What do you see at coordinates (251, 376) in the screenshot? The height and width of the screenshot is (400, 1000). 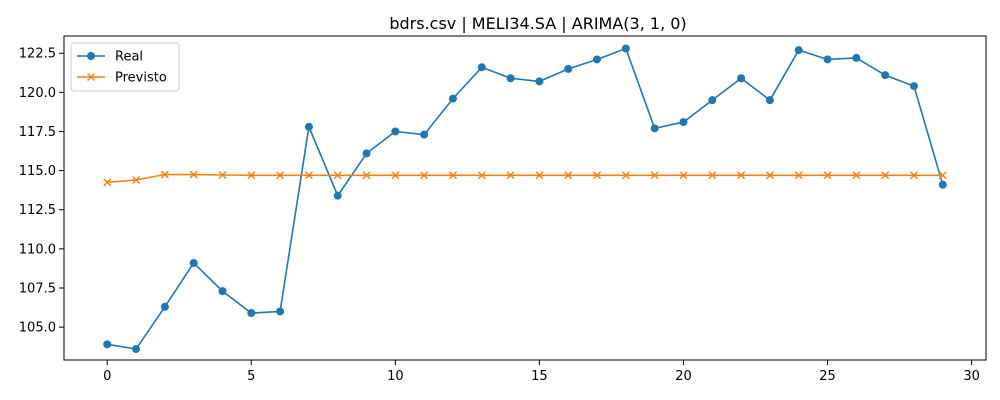 I see `x-tick-label: 5` at bounding box center [251, 376].